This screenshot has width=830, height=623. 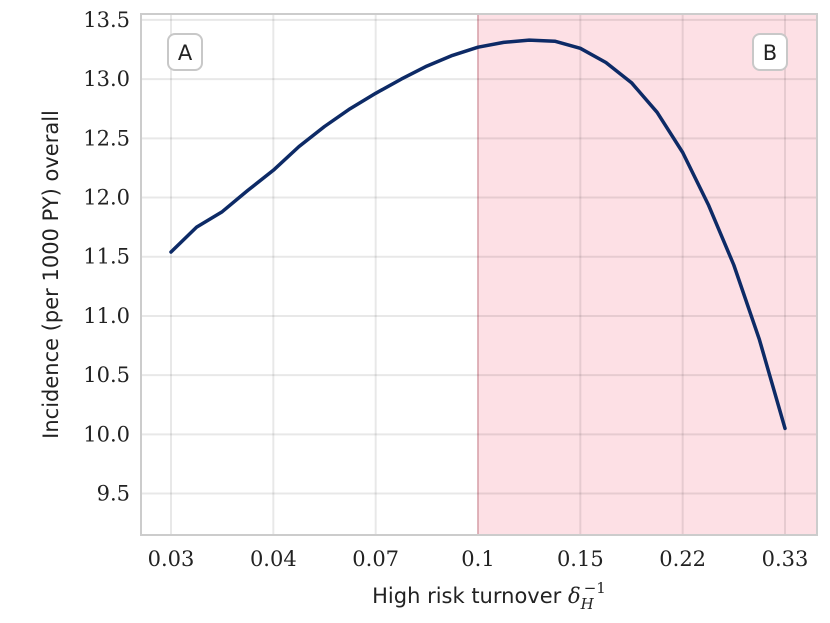 I want to click on x-tick-label: 0.03, so click(x=171, y=559).